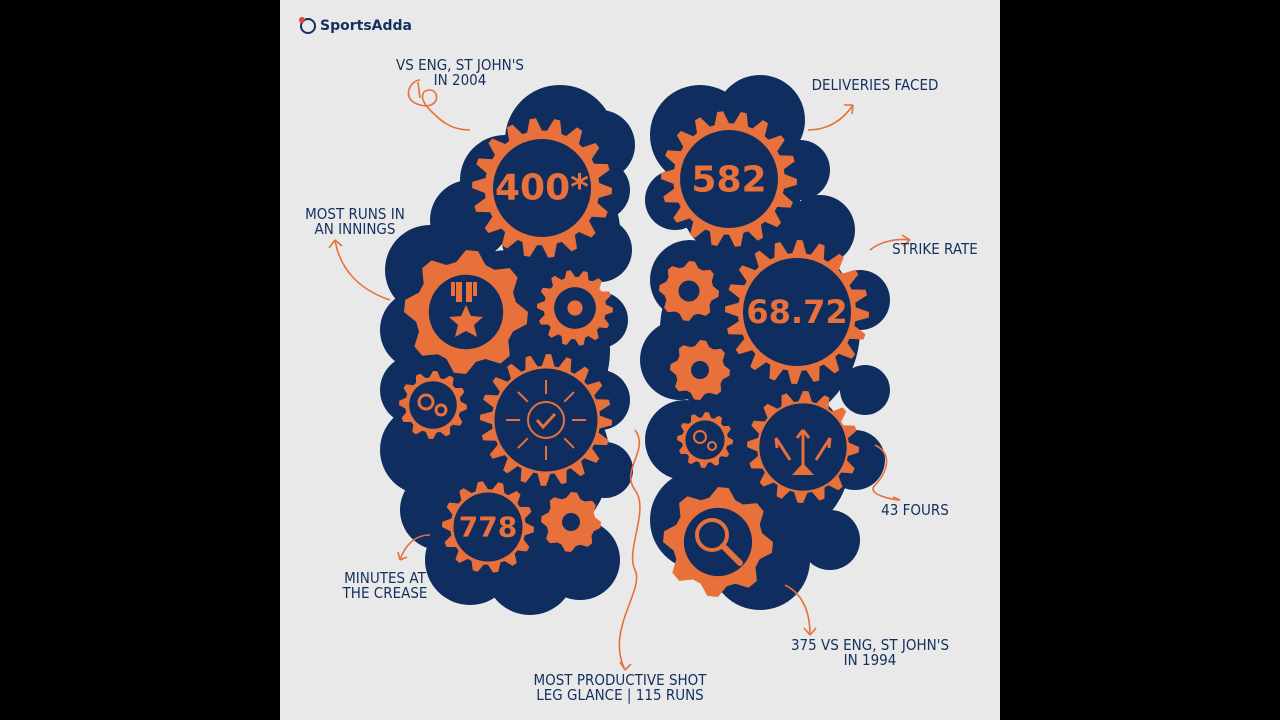 The width and height of the screenshot is (1280, 720). What do you see at coordinates (875, 85) in the screenshot?
I see `label-deliveries-faced: DELIVERIES FACED` at bounding box center [875, 85].